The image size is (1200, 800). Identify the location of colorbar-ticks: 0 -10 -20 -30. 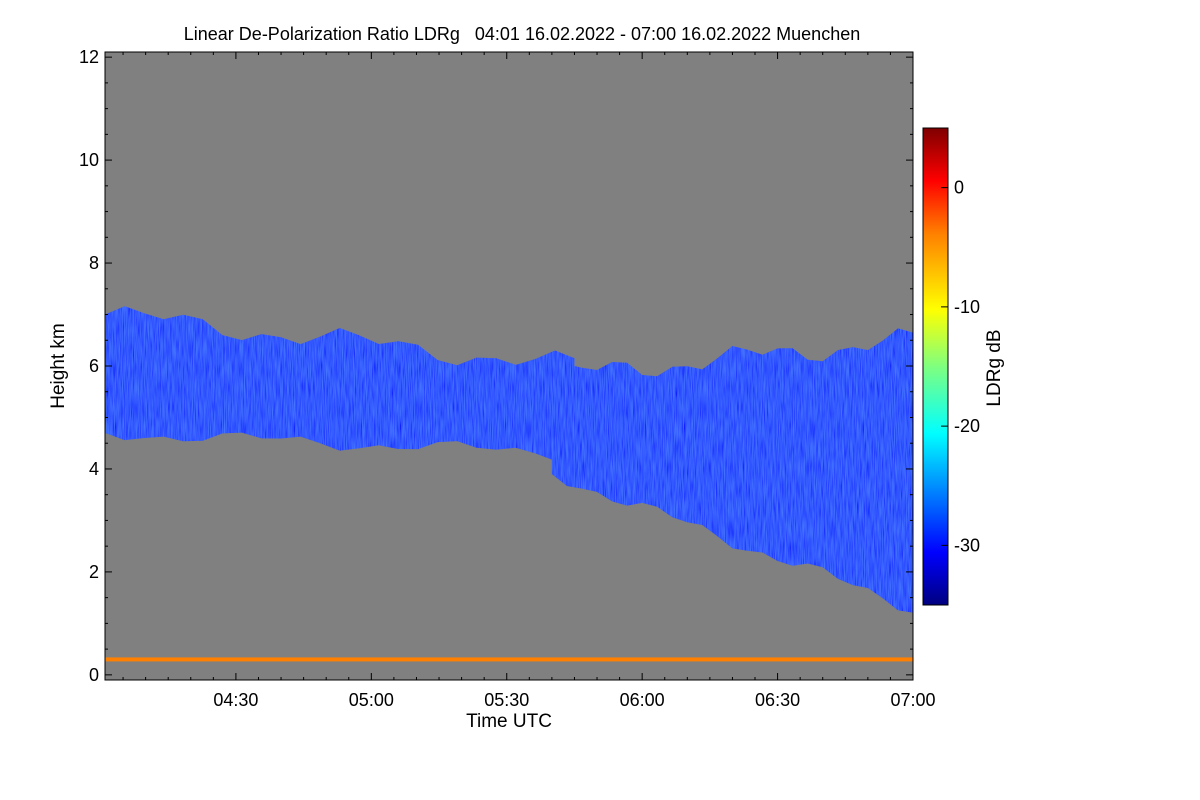
(960, 366).